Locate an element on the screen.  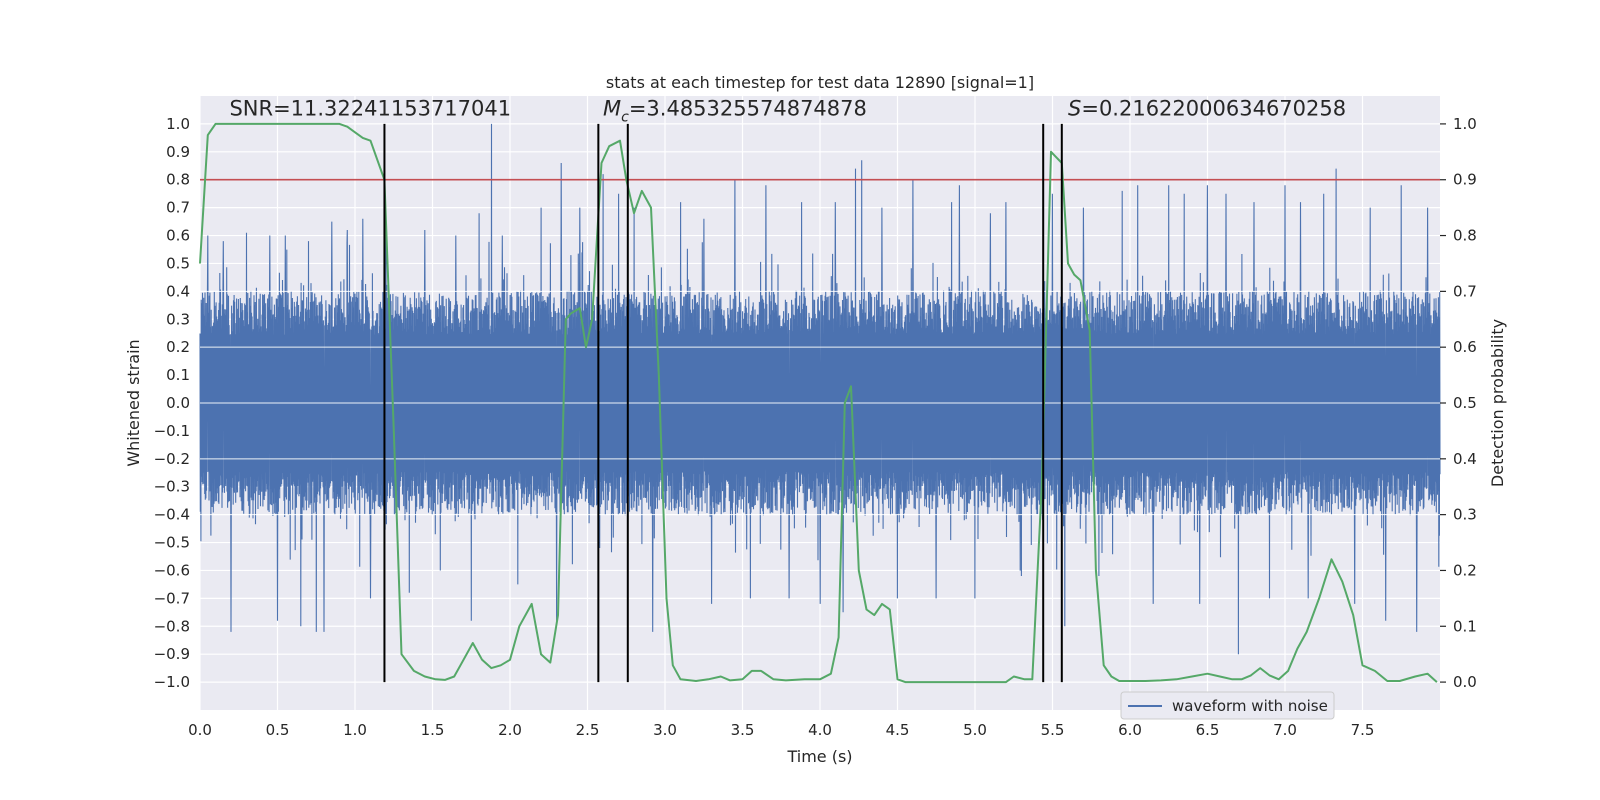
right-y-tick-label-0: 0.0 is located at coordinates (1465, 682).